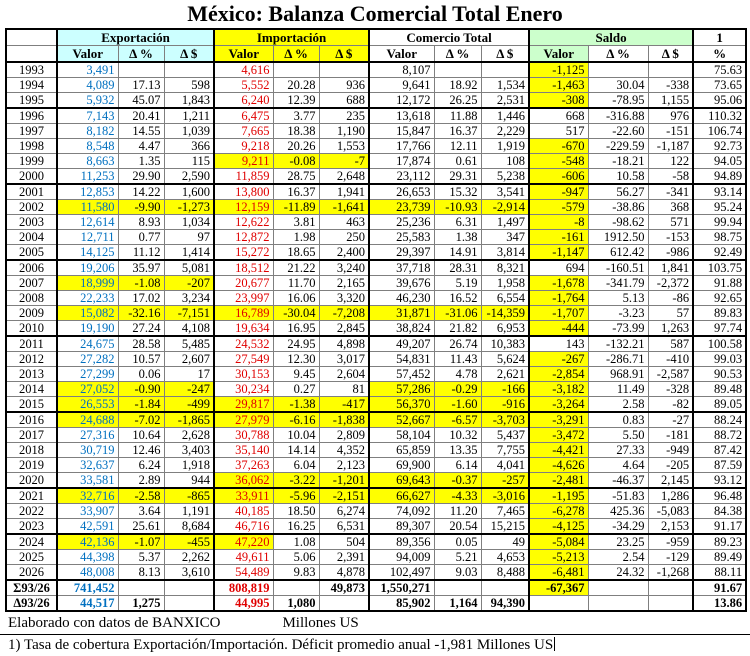 This screenshot has width=750, height=656. What do you see at coordinates (558, 267) in the screenshot?
I see `cell-saldo-valor: 694` at bounding box center [558, 267].